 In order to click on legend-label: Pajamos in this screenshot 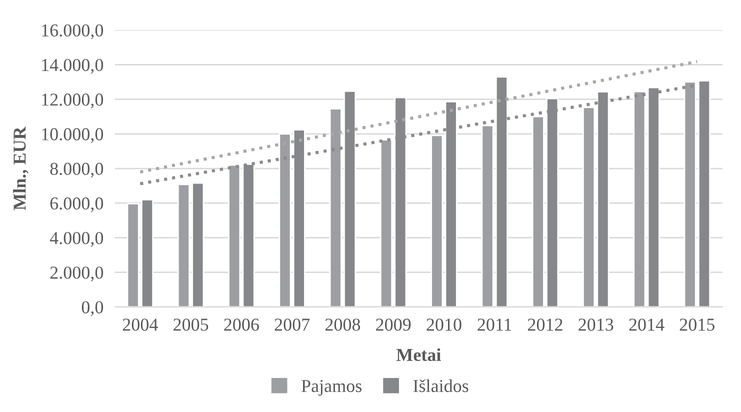, I will do `click(332, 388)`.